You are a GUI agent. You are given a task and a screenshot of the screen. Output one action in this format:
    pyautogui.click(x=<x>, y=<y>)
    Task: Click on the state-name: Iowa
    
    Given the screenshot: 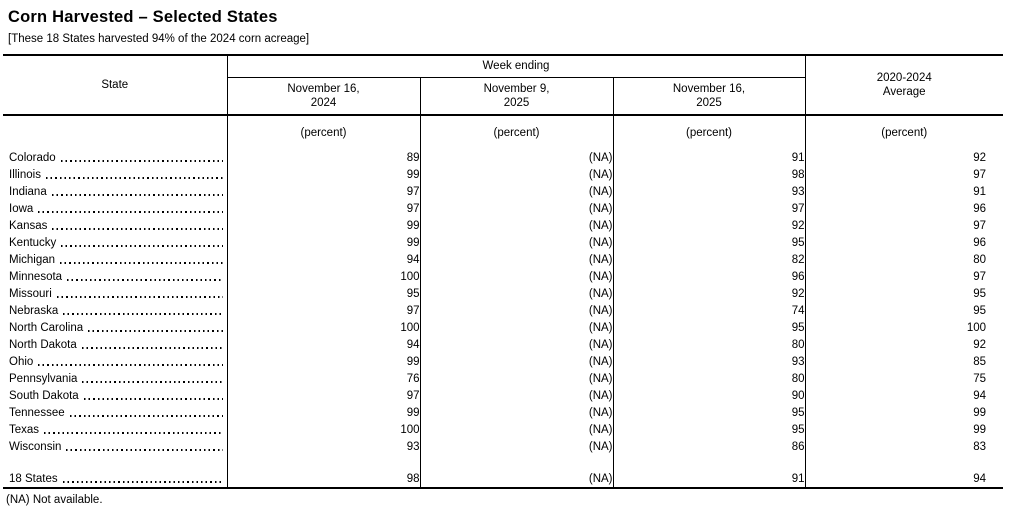 What is the action you would take?
    pyautogui.click(x=21, y=208)
    